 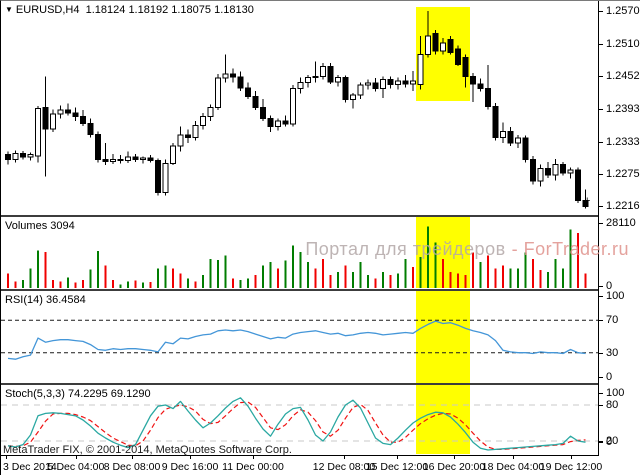 I want to click on time-axis-label: 15 Dec 12:00, so click(x=397, y=467).